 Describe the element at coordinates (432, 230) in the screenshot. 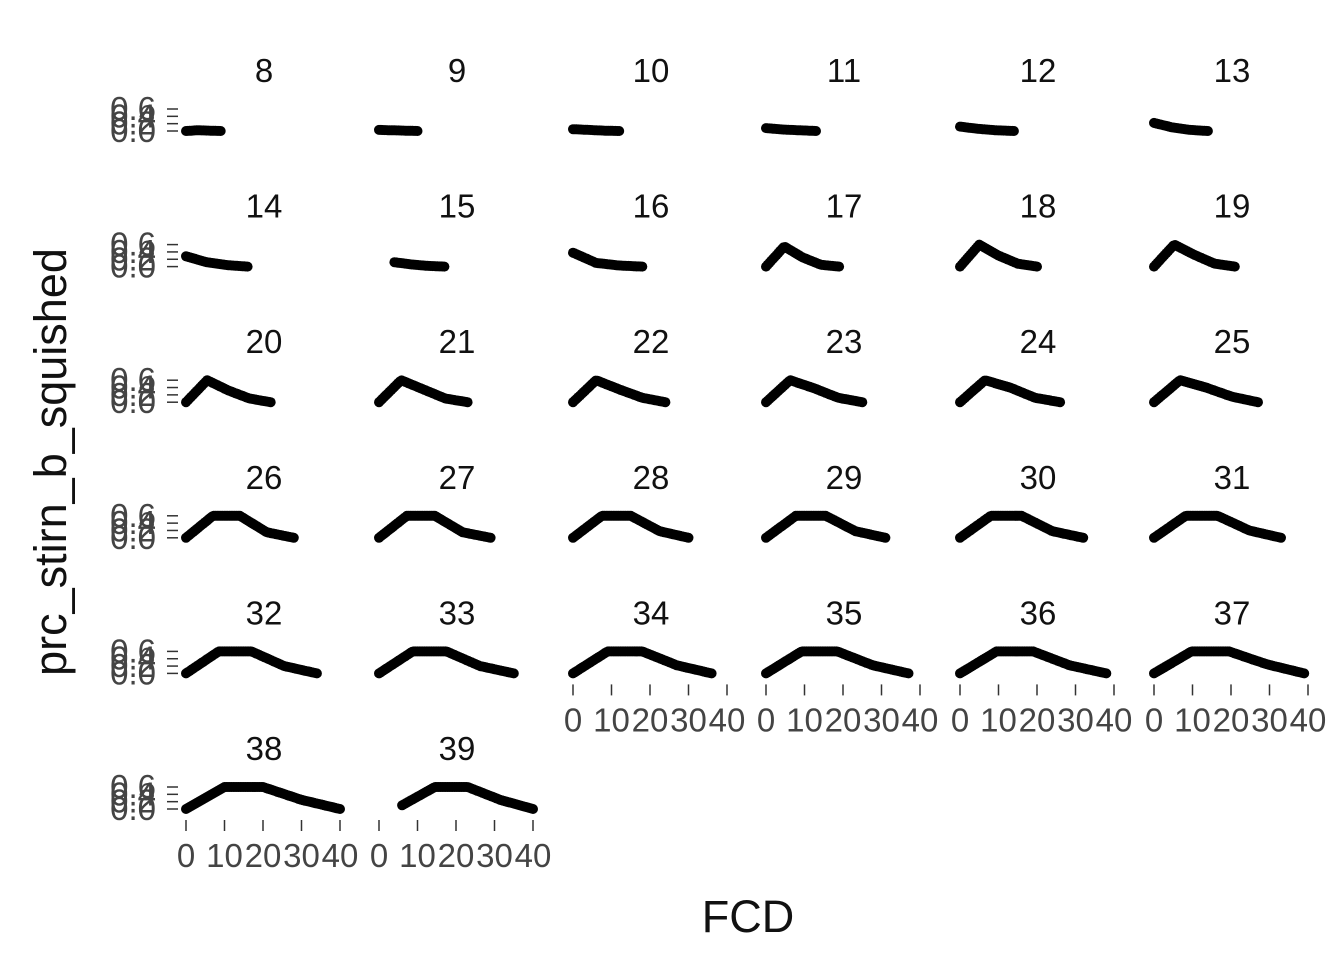

I see `panel-15: 15` at that location.